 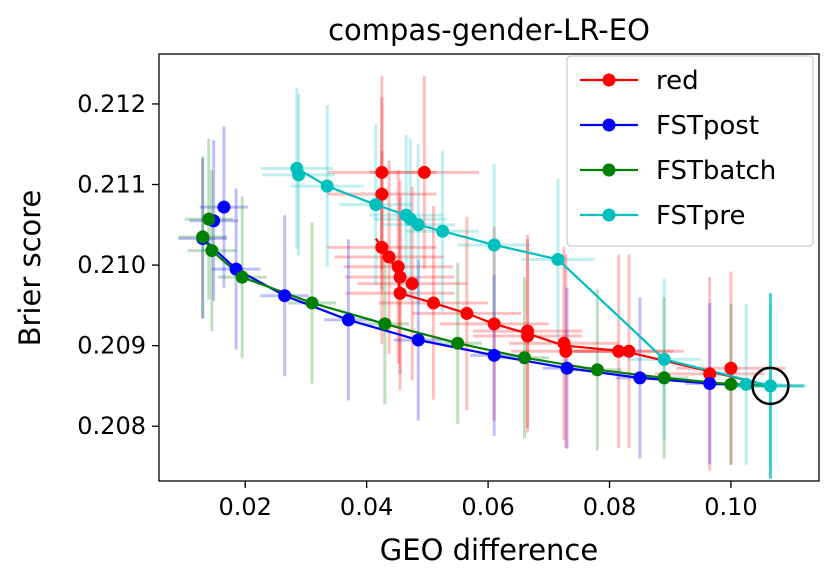 I want to click on legend-frame, so click(x=690, y=151).